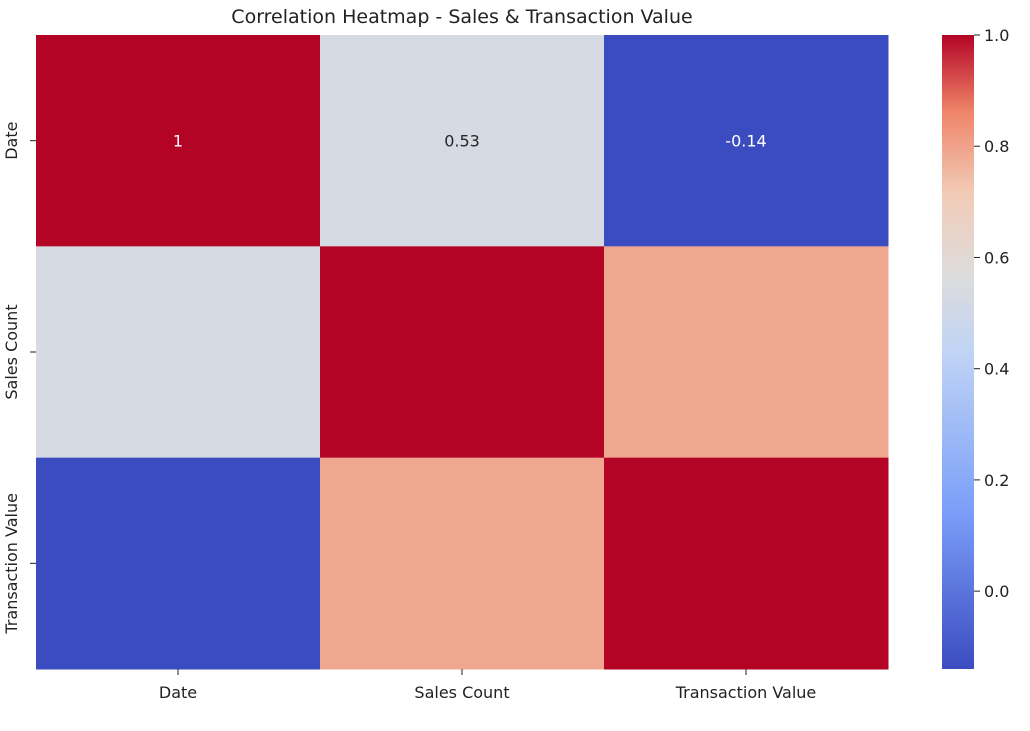 Image resolution: width=1030 pixels, height=731 pixels. I want to click on cell-annotation: 1, so click(178, 141).